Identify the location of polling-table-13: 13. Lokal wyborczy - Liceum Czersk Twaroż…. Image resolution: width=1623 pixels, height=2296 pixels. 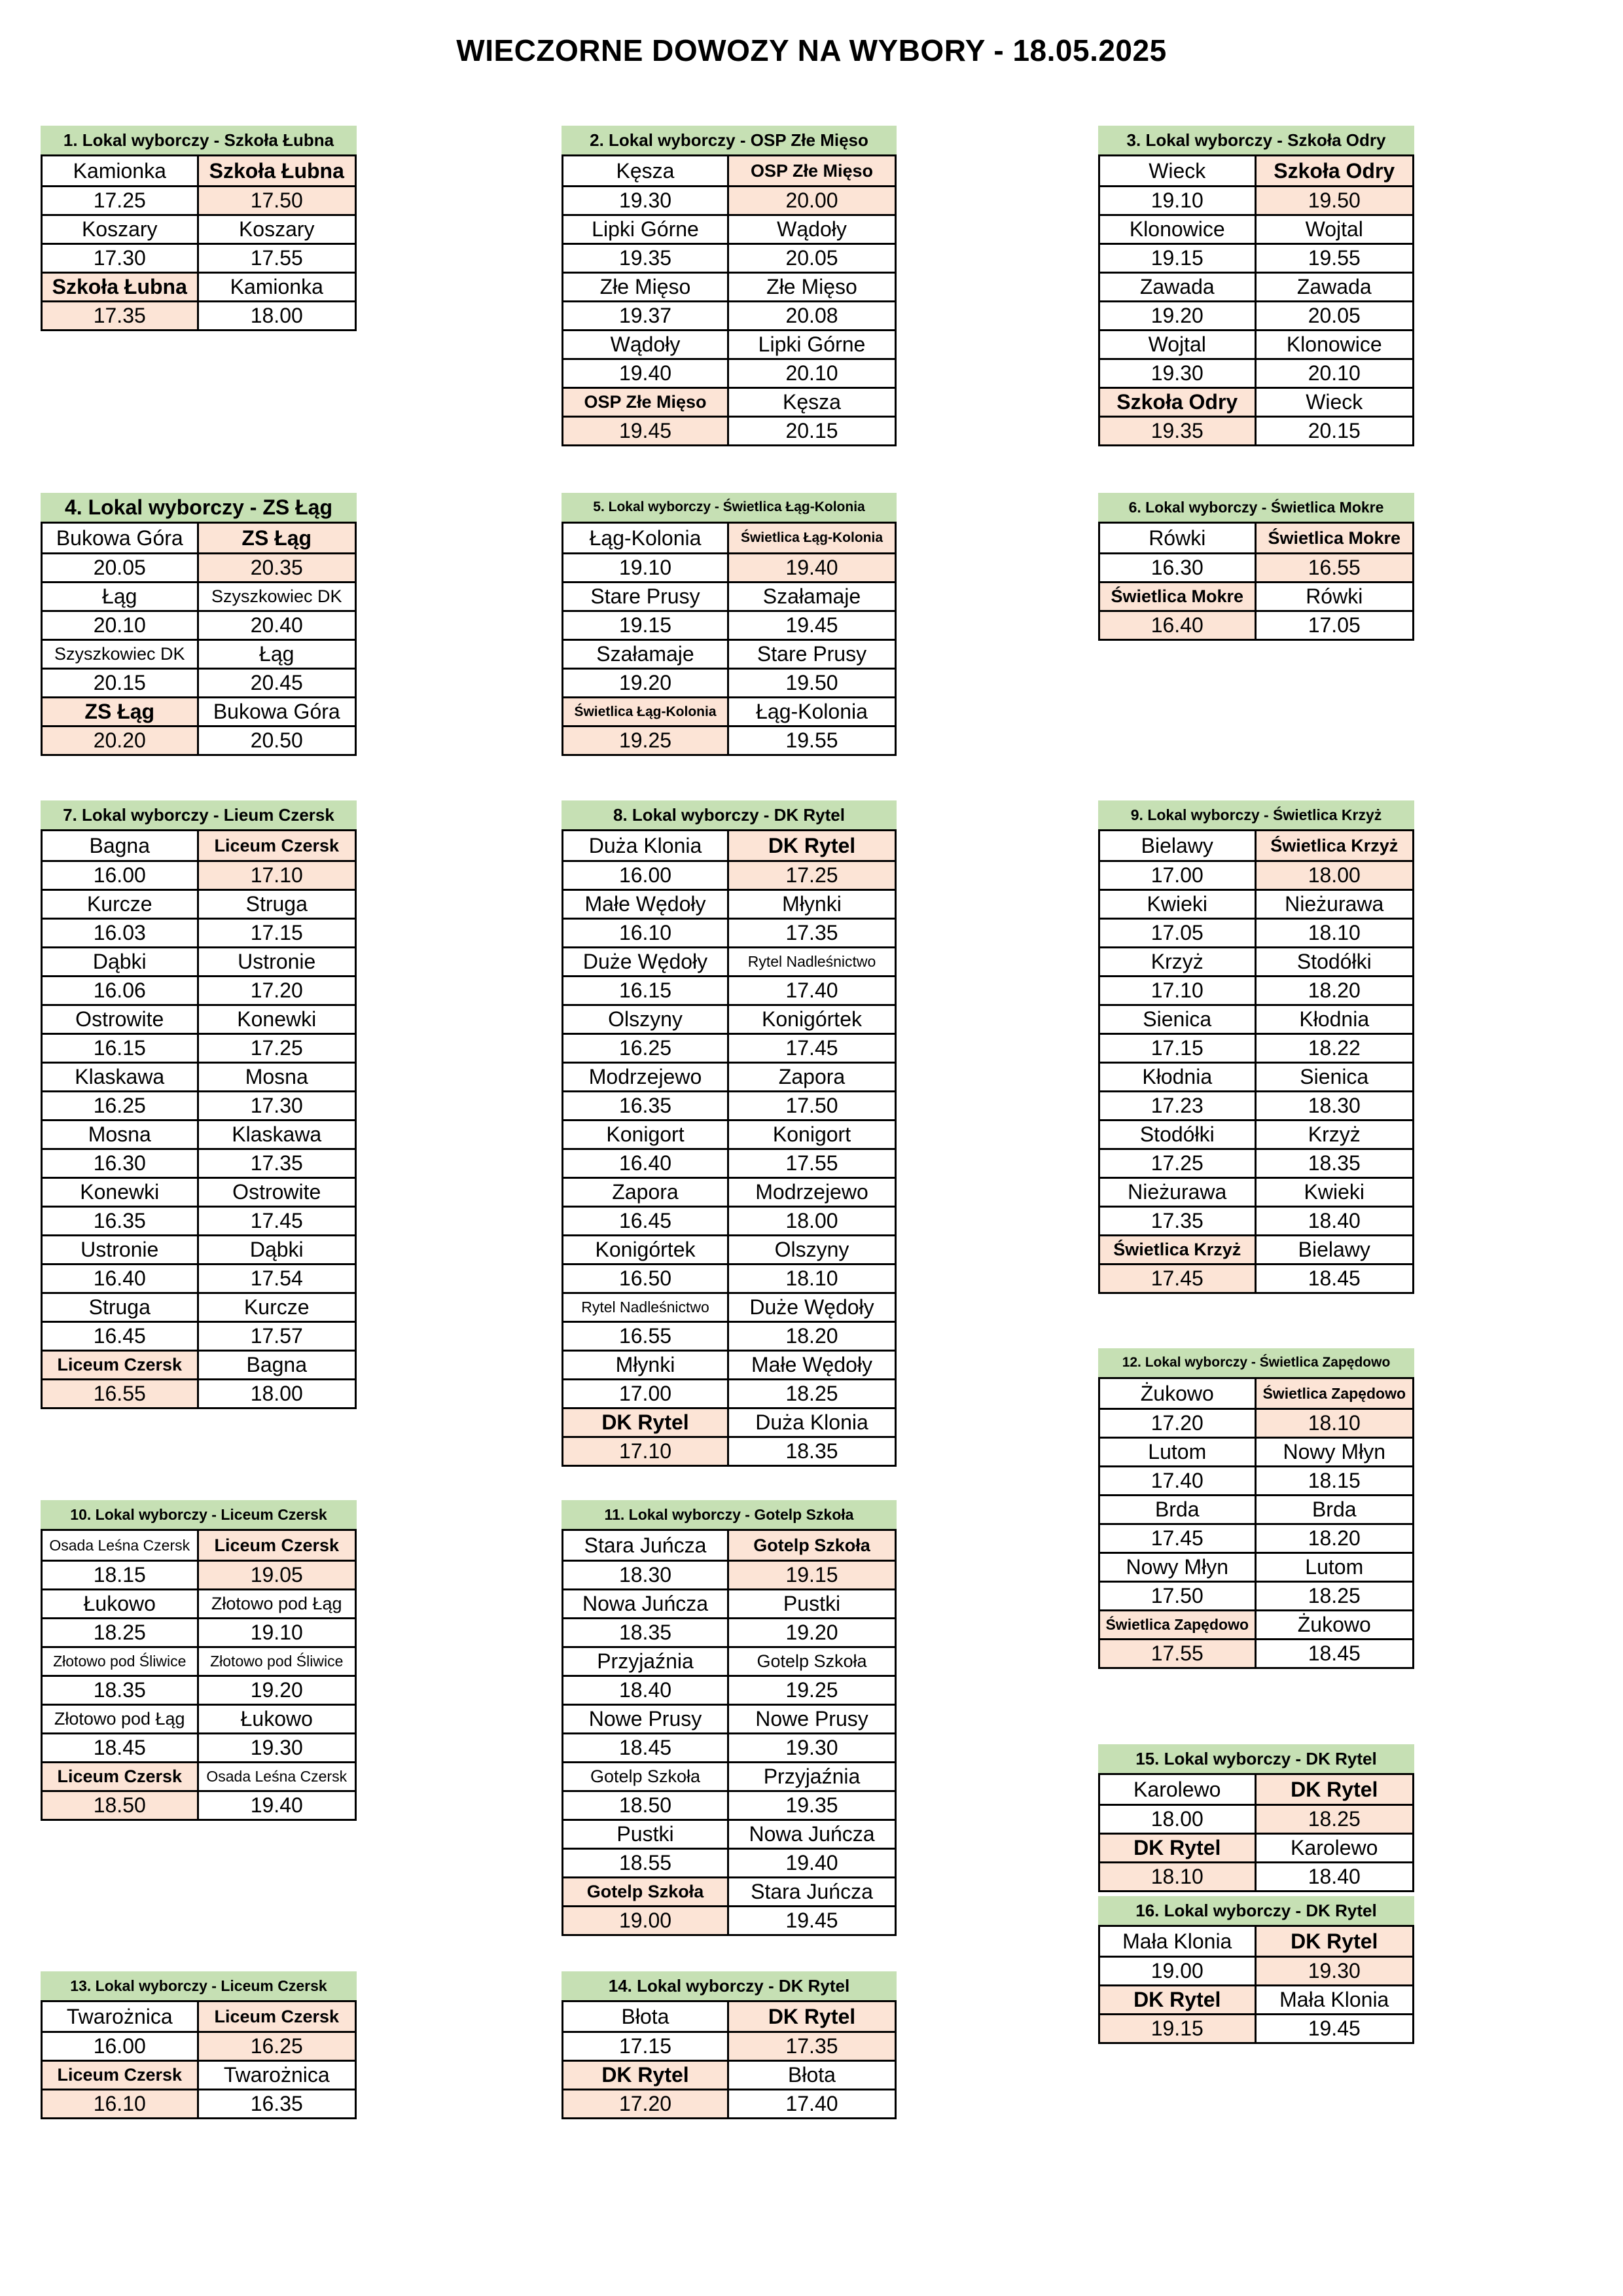
(199, 2045).